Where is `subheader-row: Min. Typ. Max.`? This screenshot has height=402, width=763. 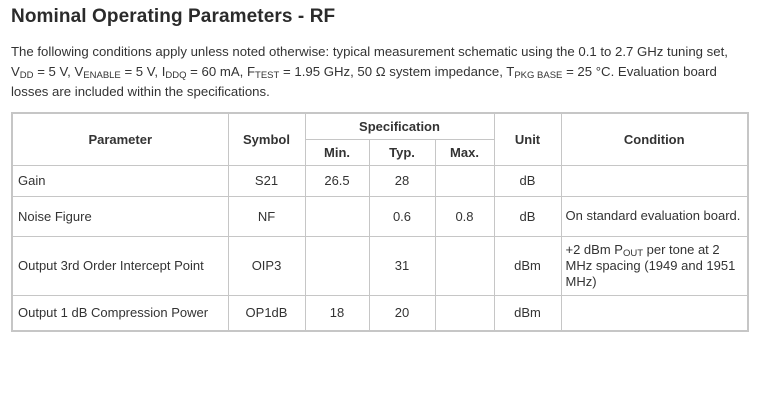
subheader-row: Min. Typ. Max. is located at coordinates (380, 152).